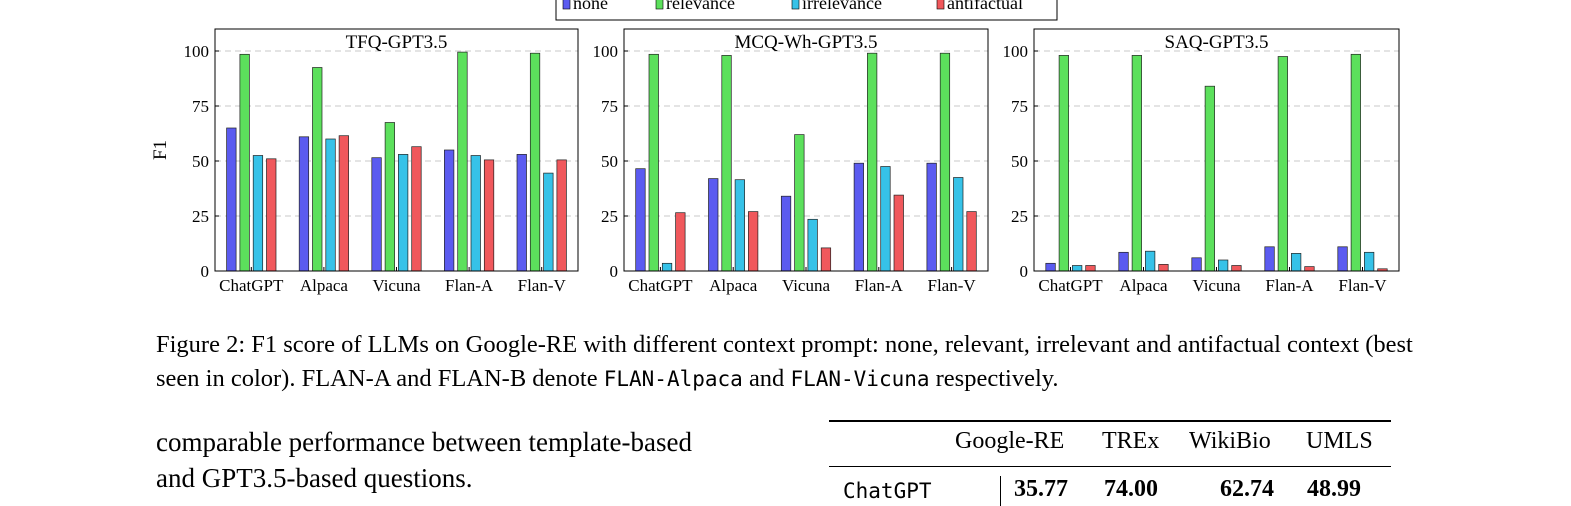  Describe the element at coordinates (1230, 441) in the screenshot. I see `table-header-wikibio: WikiBio` at that location.